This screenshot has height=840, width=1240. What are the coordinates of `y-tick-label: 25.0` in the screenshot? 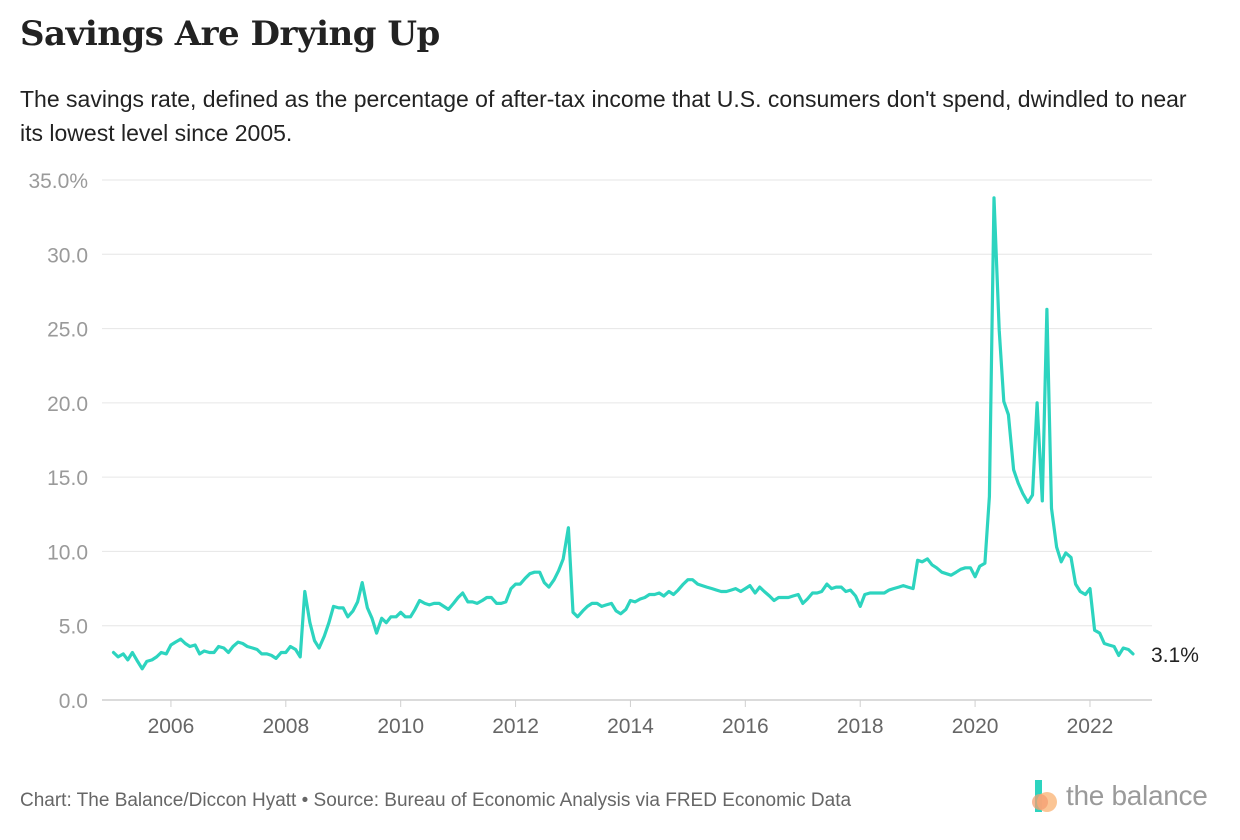 It's located at (67, 330).